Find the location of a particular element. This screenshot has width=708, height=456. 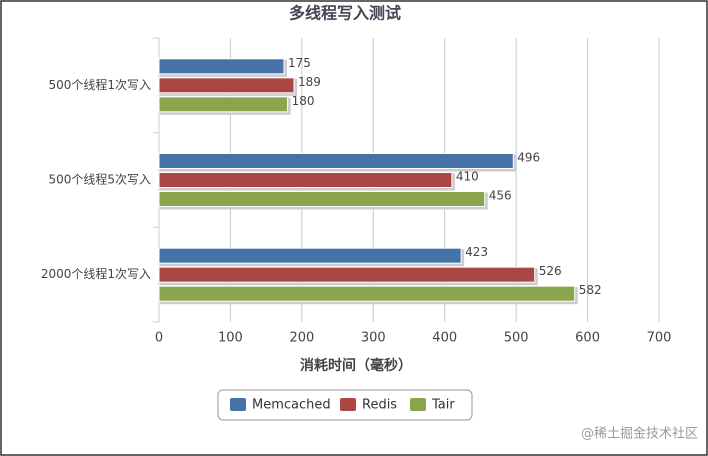

watermark: @稀土掘金技术社区 is located at coordinates (639, 434).